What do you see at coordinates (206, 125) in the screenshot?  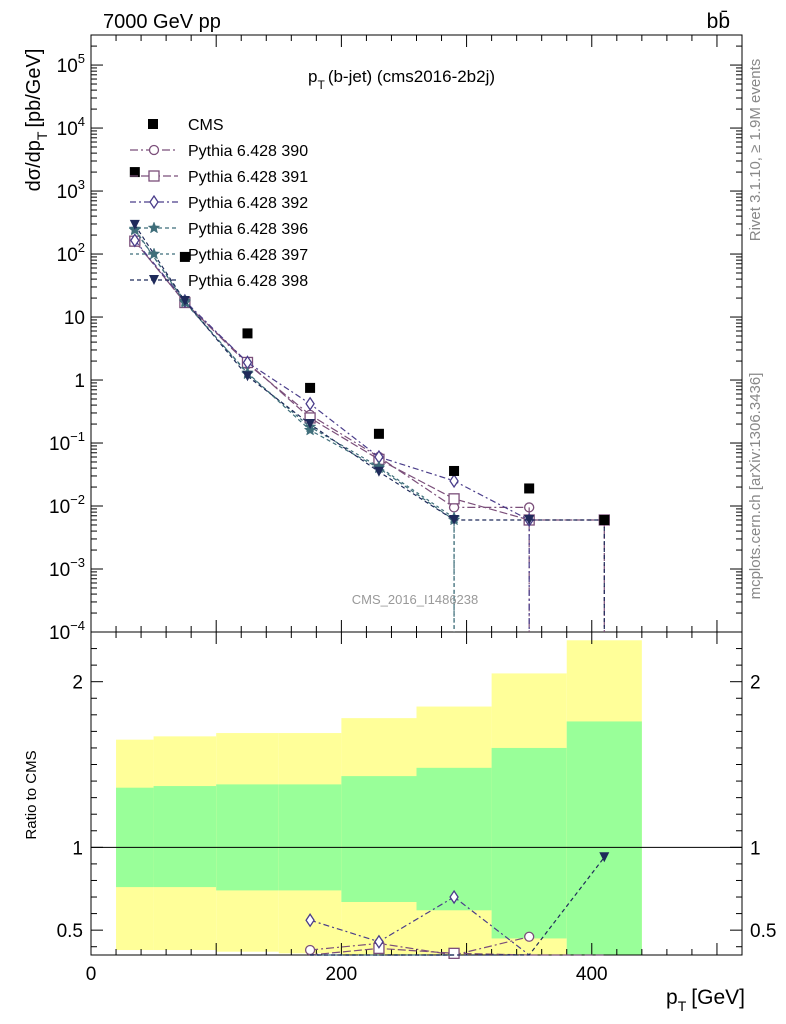 I see `legend-label-cms: CMS` at bounding box center [206, 125].